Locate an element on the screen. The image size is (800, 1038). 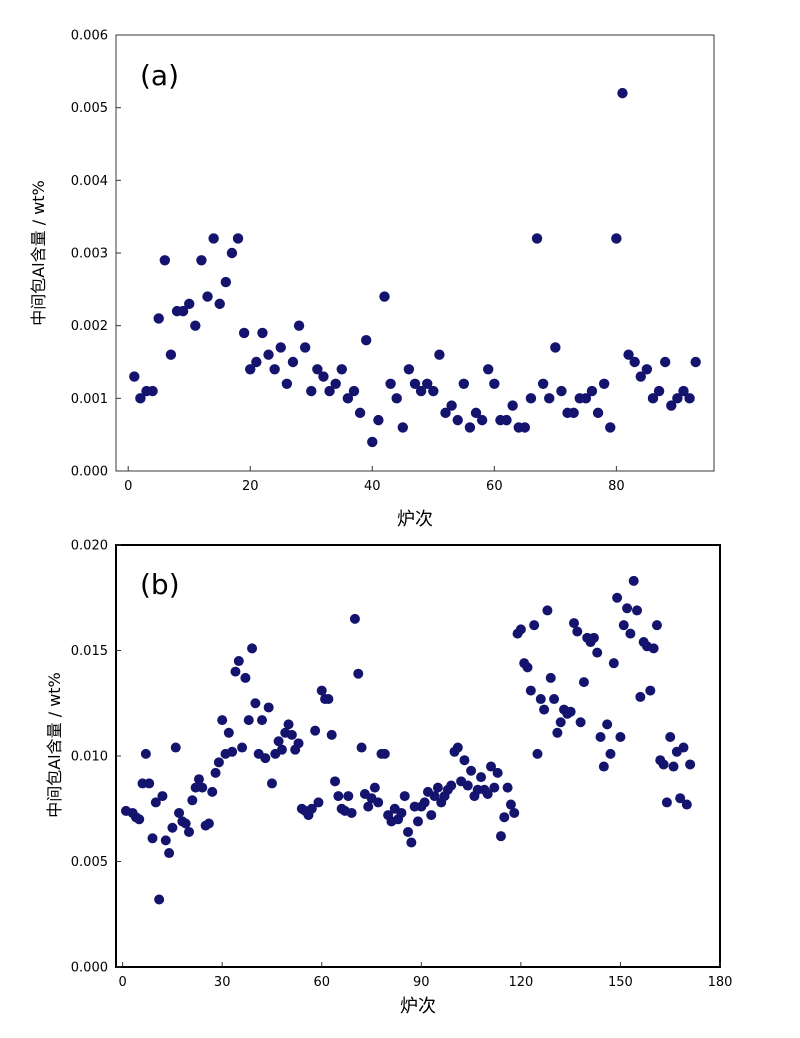
y-ticks-b: 0.000 0.005 0.010 0.015 0.020 is located at coordinates (96, 757).